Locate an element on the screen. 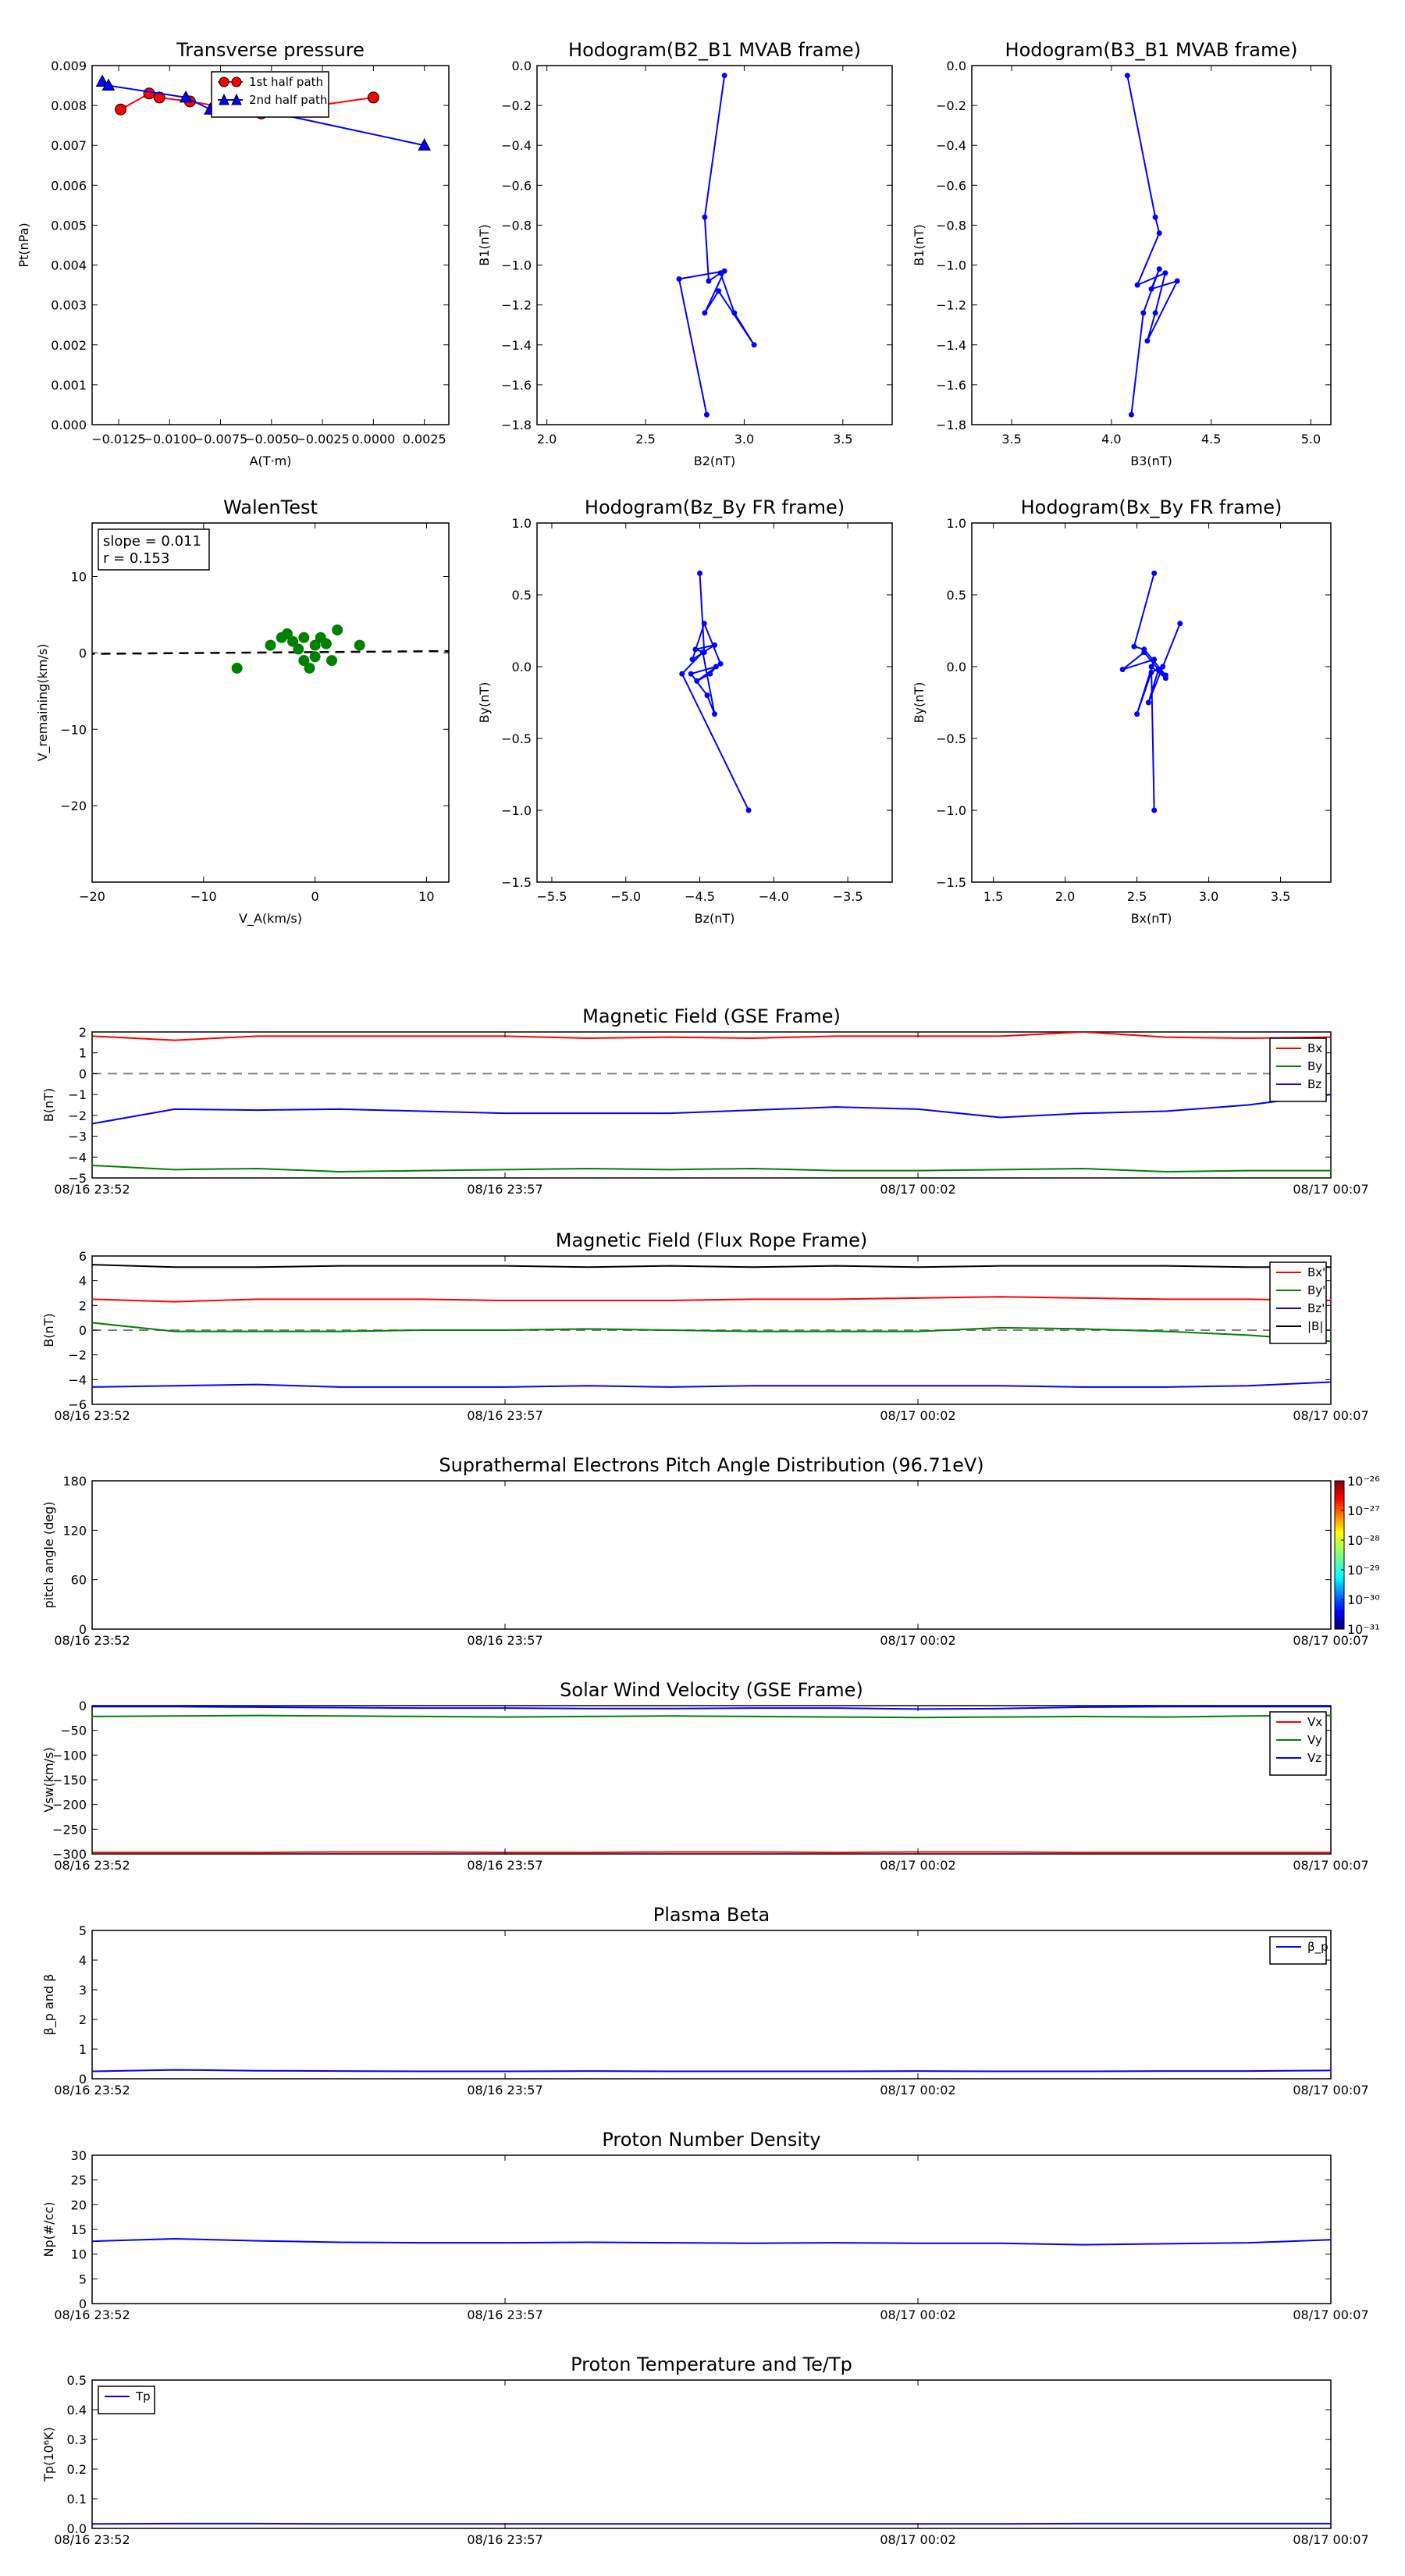 The height and width of the screenshot is (2576, 1405). x-tick-label: 08/16 23:52 is located at coordinates (92, 2090).